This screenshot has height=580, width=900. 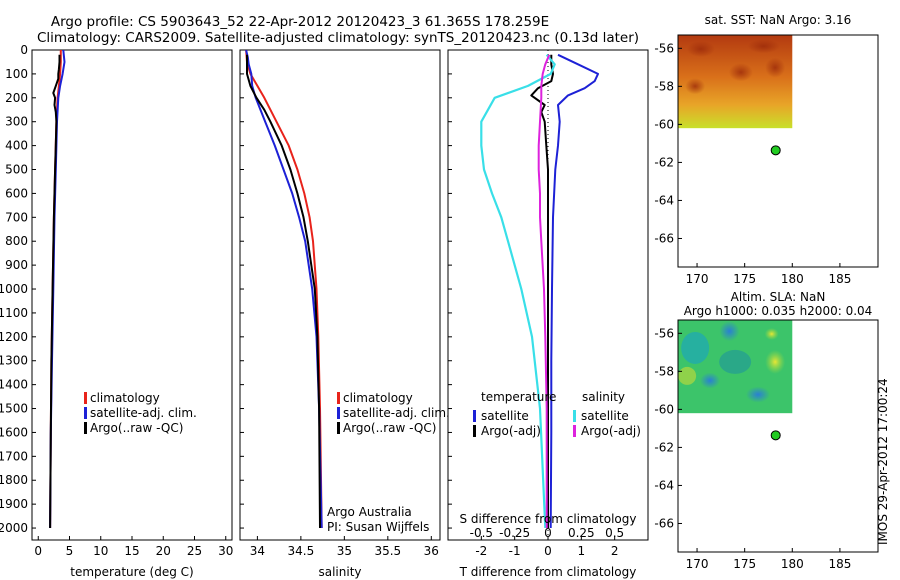 What do you see at coordinates (136, 428) in the screenshot?
I see `legend-label: Argo(..raw -QC)` at bounding box center [136, 428].